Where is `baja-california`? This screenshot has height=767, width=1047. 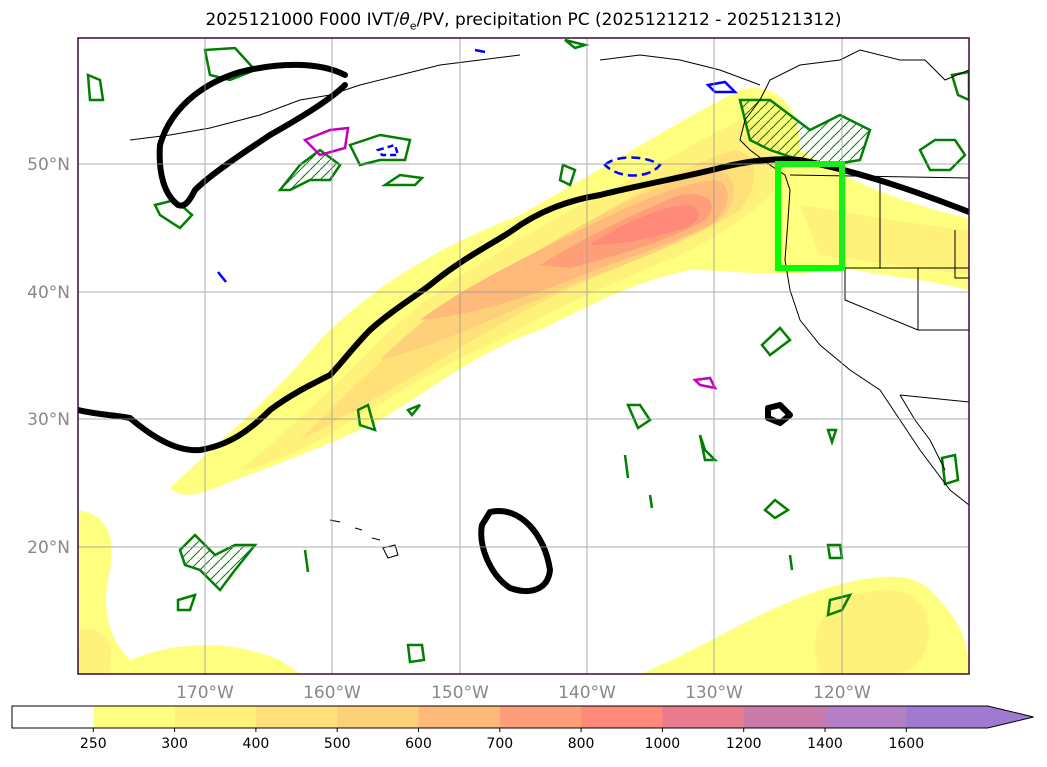 baja-california is located at coordinates (922, 432).